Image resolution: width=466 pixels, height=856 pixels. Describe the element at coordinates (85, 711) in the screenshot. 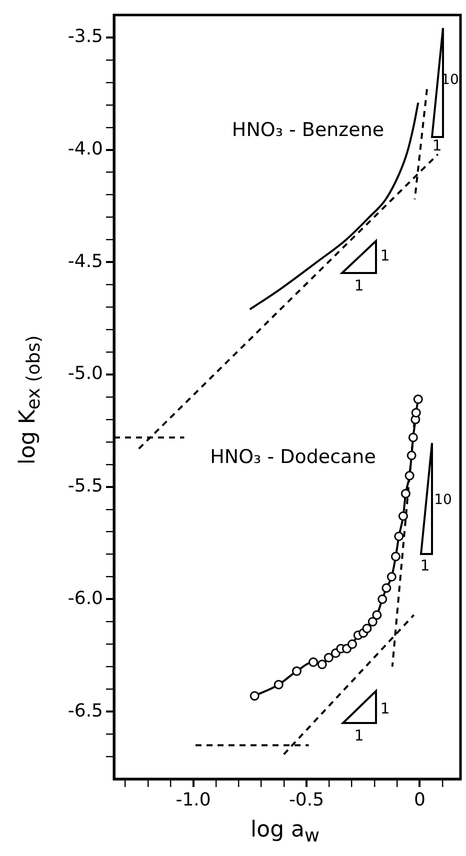

I see `y-tick-label: -6.5` at that location.